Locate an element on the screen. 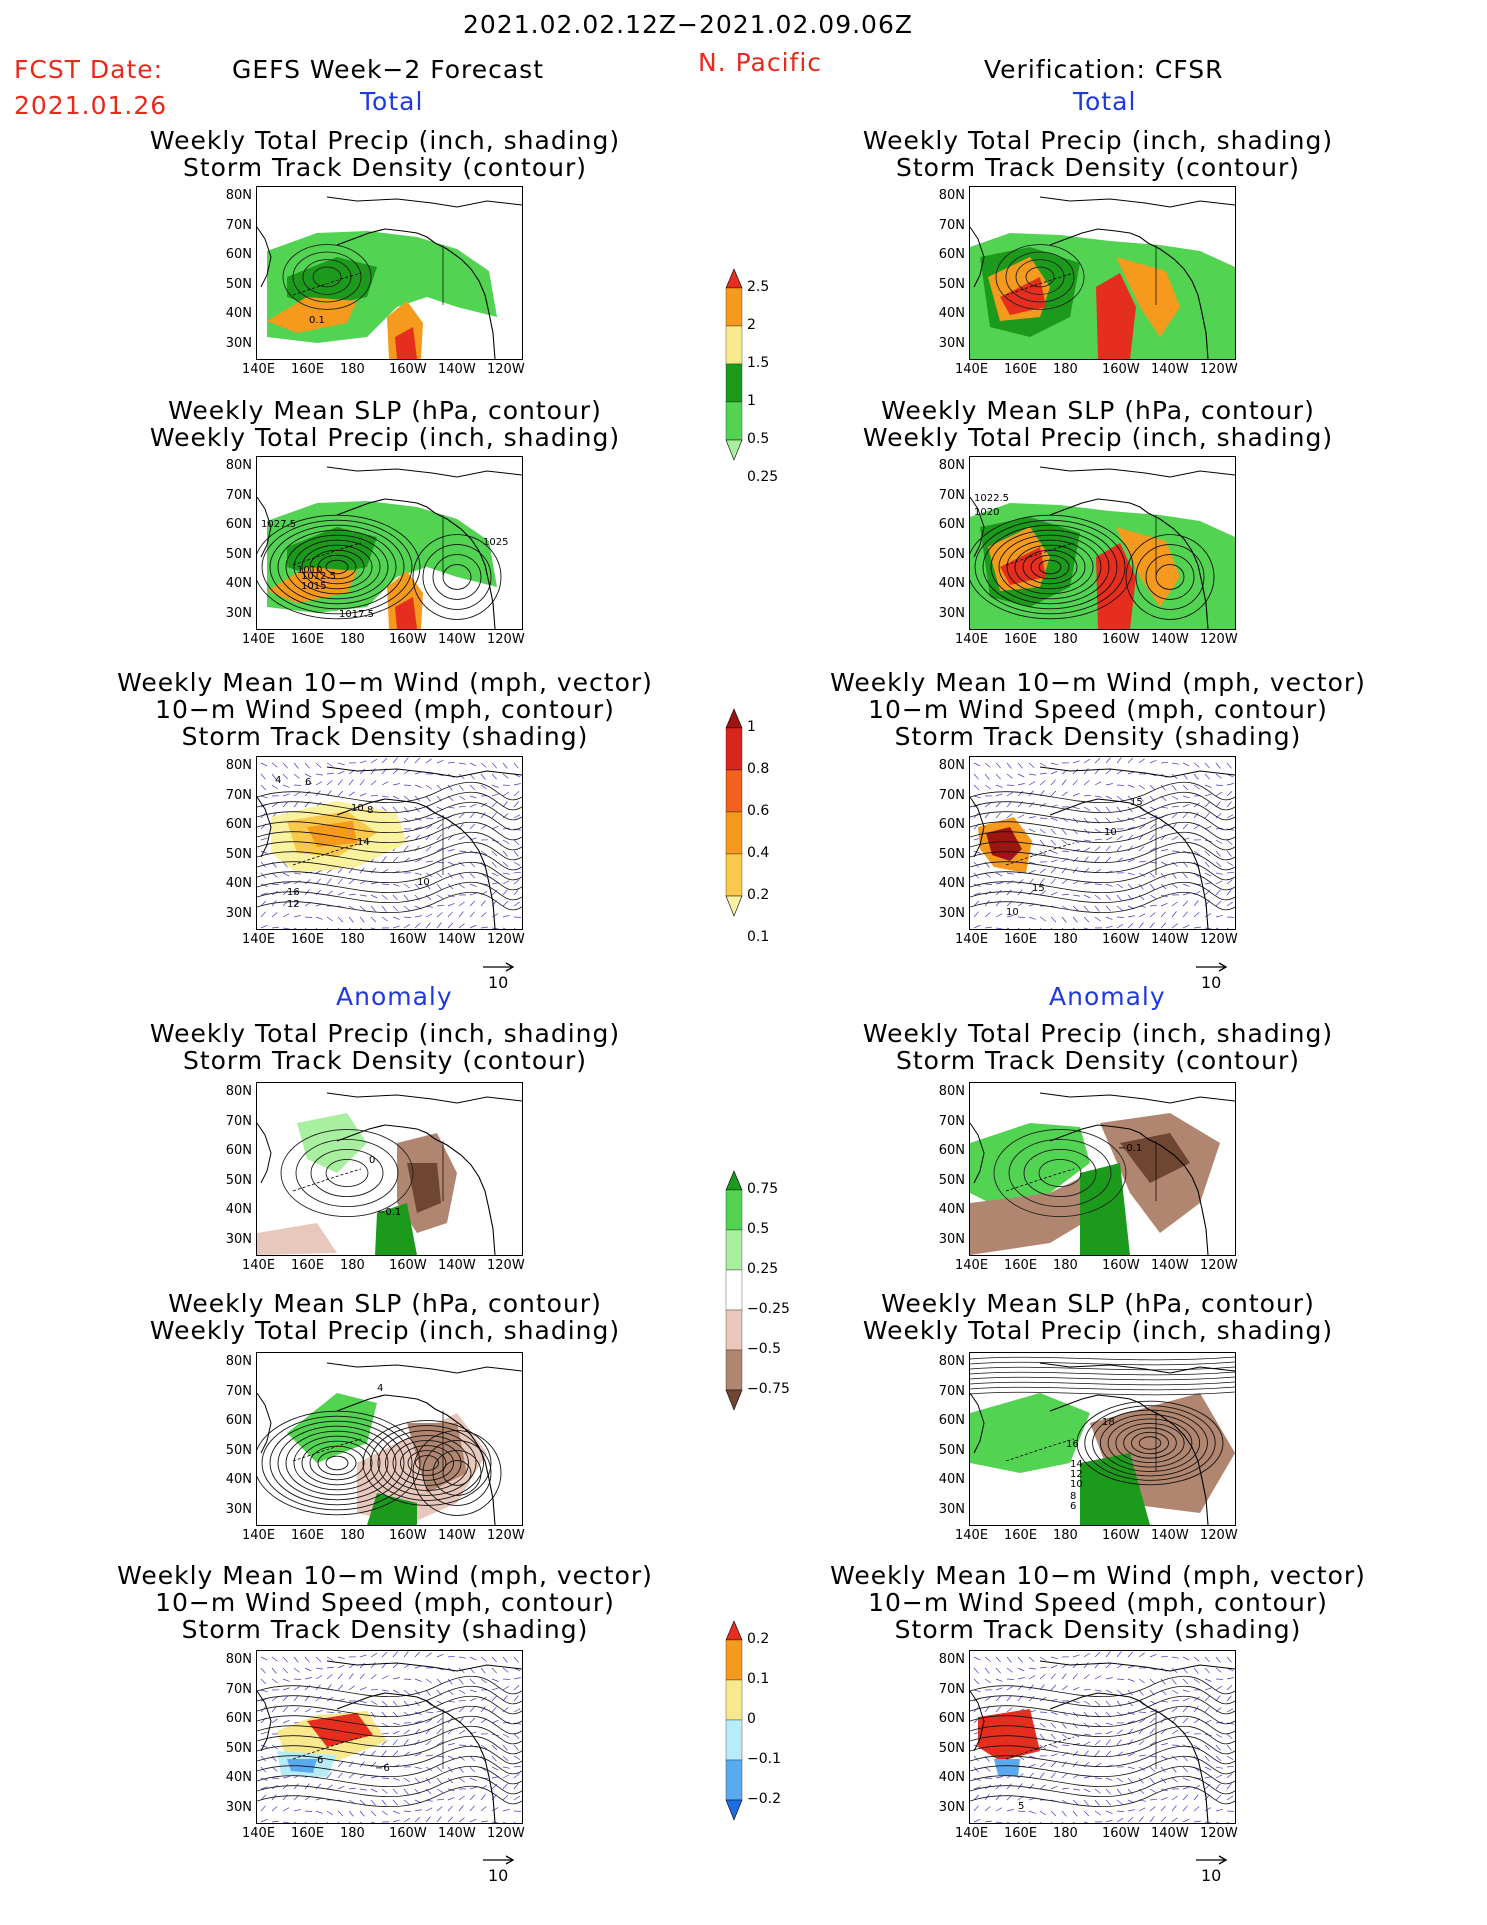  total-label-right: Total is located at coordinates (1105, 101).